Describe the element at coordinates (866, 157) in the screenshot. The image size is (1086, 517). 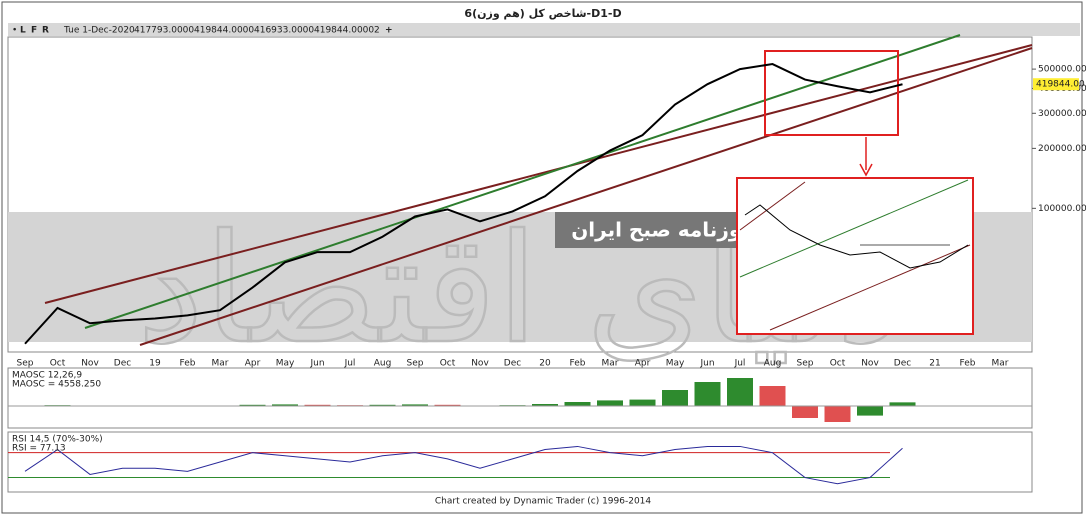
I see `zoom-arrow` at that location.